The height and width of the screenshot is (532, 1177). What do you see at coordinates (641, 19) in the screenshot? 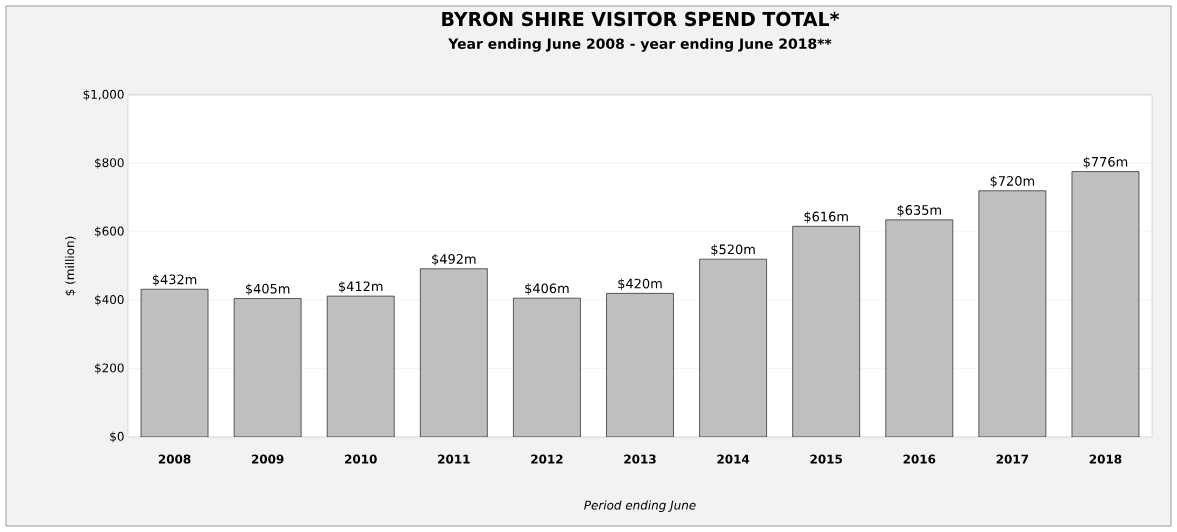
I see `chart-title: BYRON SHIRE VISITOR SPEND TOTAL*` at bounding box center [641, 19].